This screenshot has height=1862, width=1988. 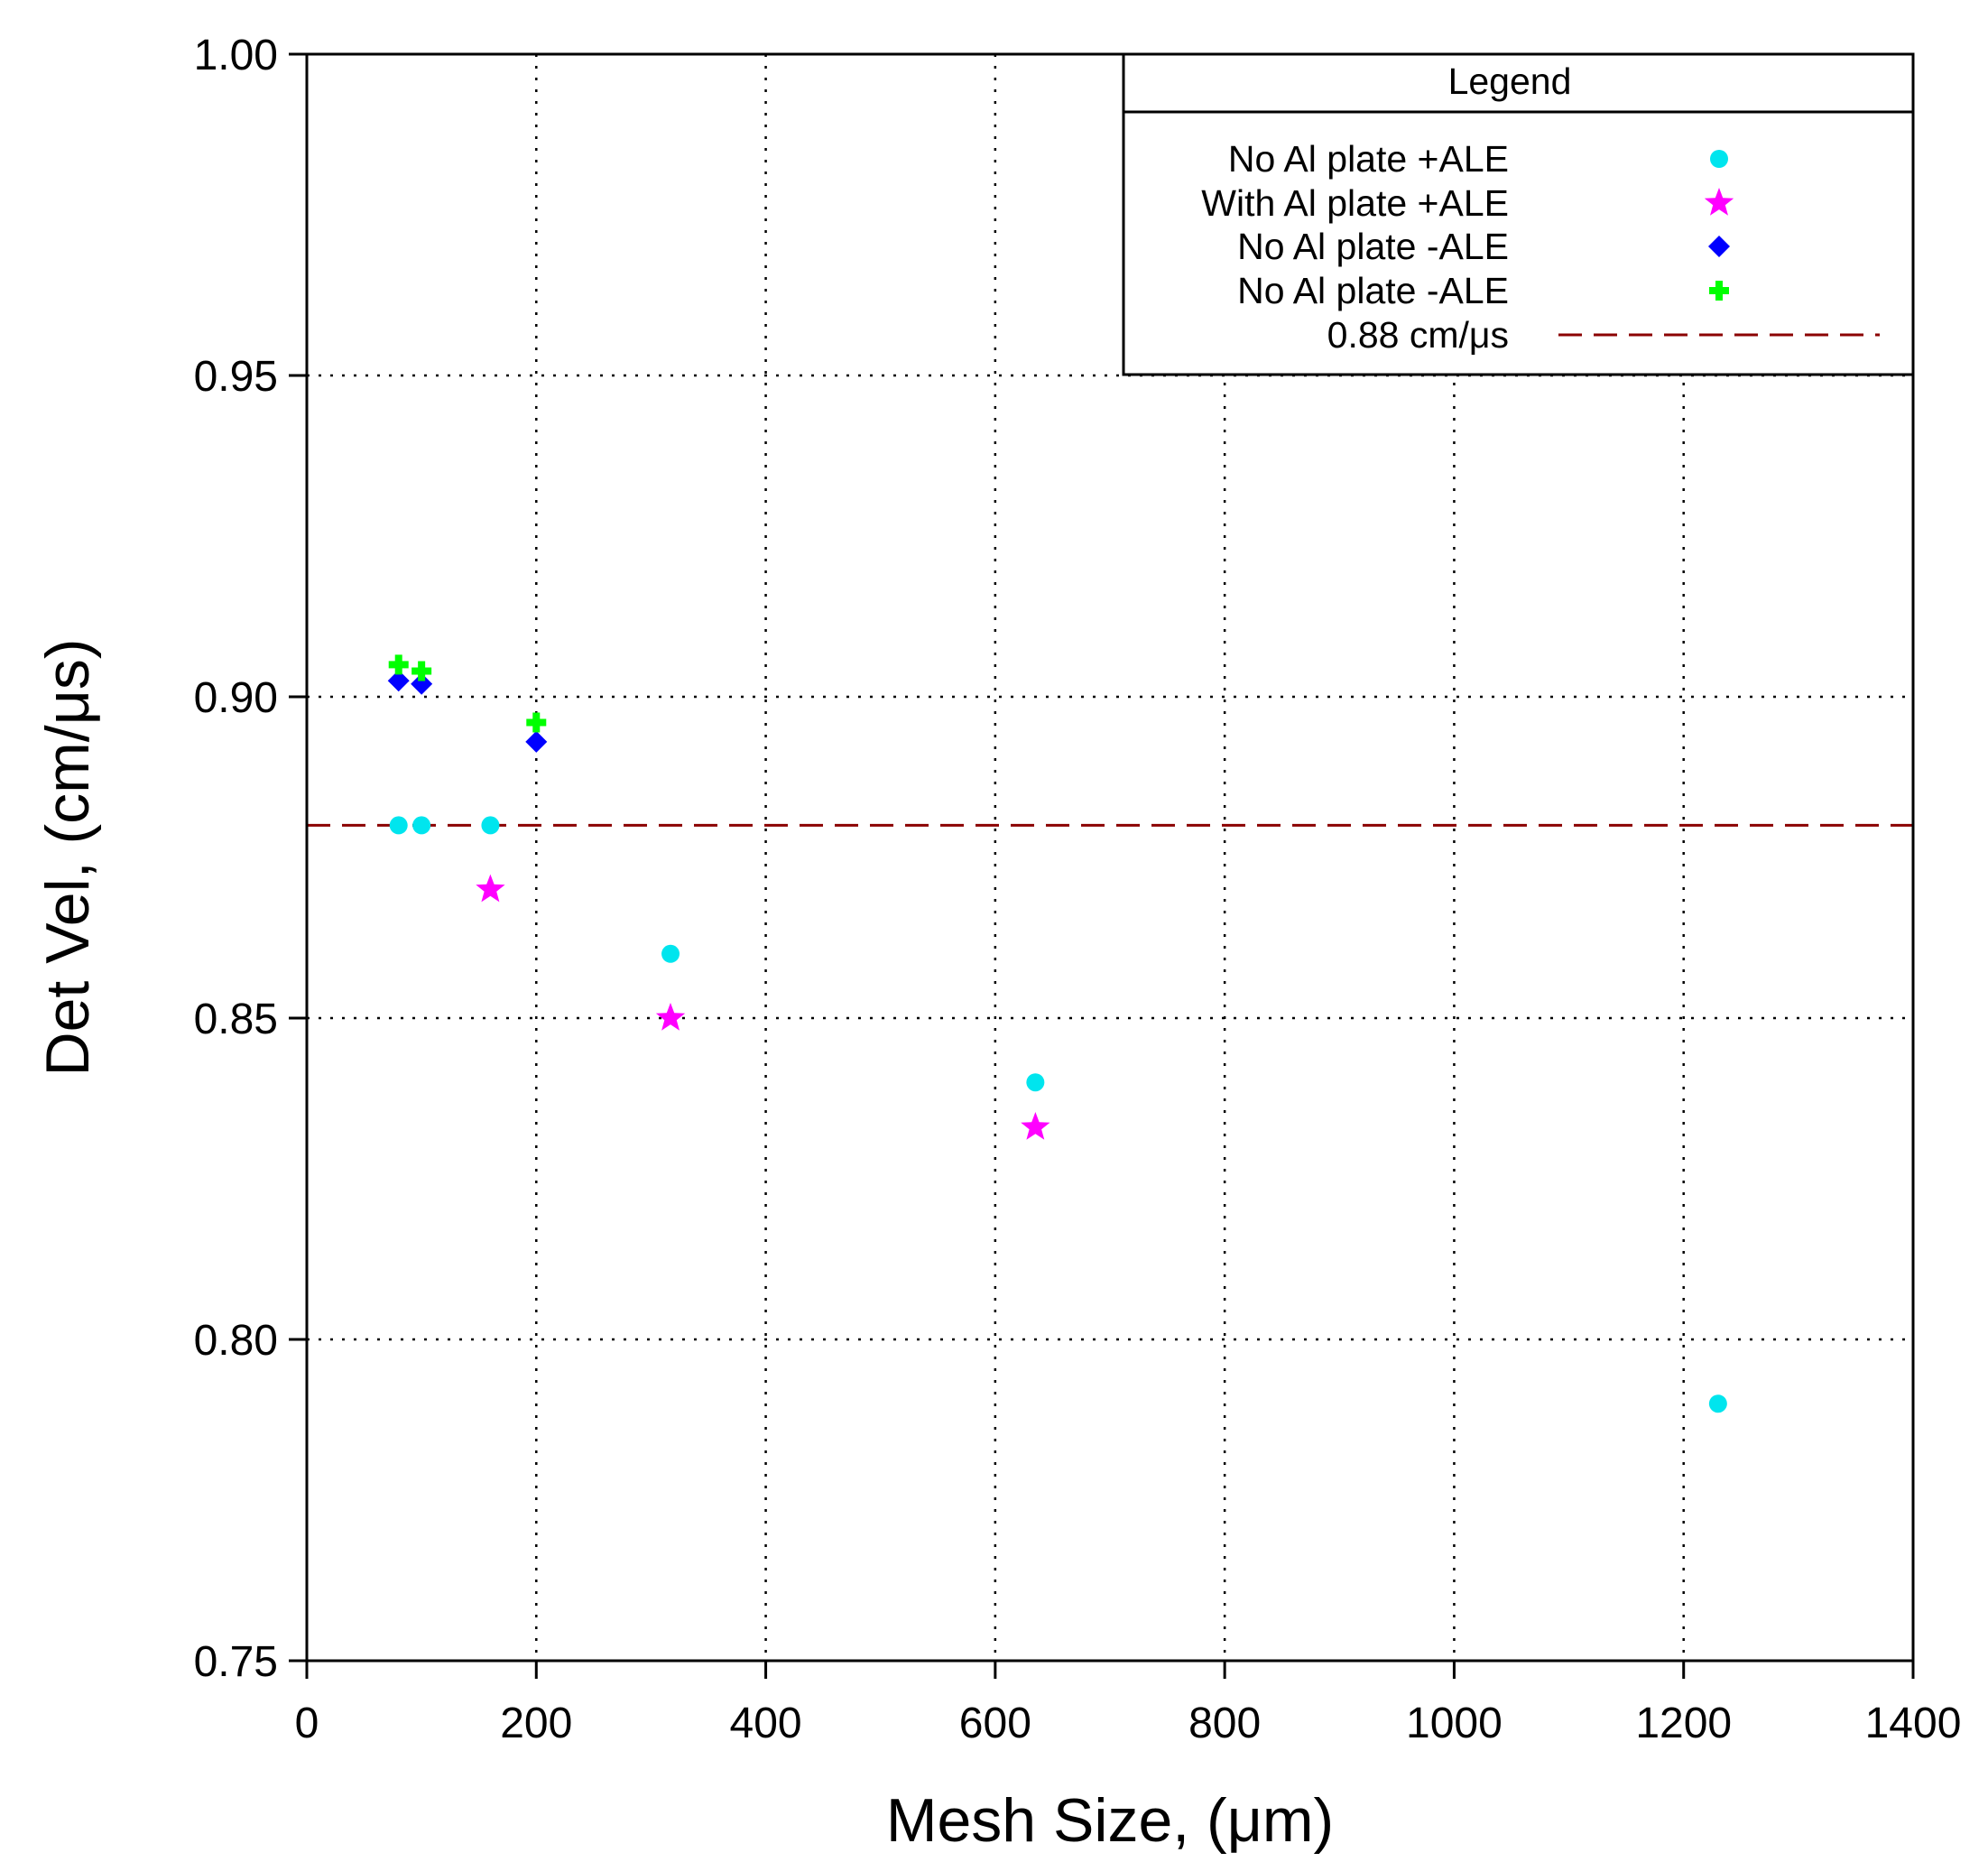 What do you see at coordinates (1373, 246) in the screenshot?
I see `legend-label-series-3: No Al plate -ALE` at bounding box center [1373, 246].